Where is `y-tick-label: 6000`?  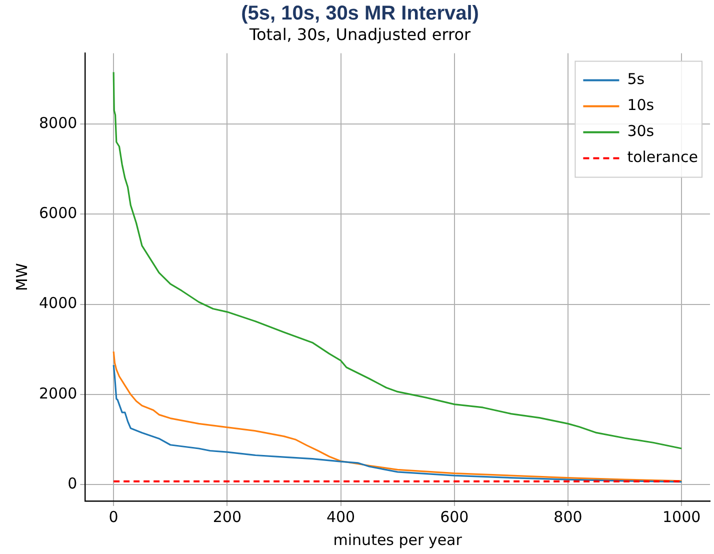
y-tick-label: 6000 is located at coordinates (58, 213).